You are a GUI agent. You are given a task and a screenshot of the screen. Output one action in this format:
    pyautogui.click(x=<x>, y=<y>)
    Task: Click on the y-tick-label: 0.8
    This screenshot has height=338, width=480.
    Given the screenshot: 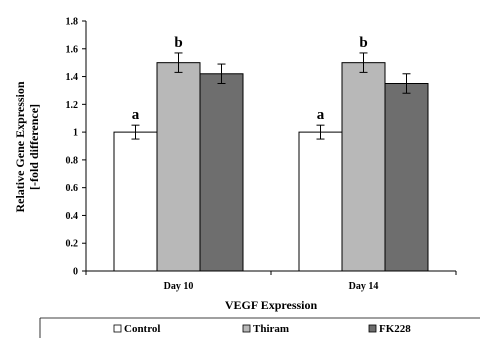 What is the action you would take?
    pyautogui.click(x=72, y=160)
    